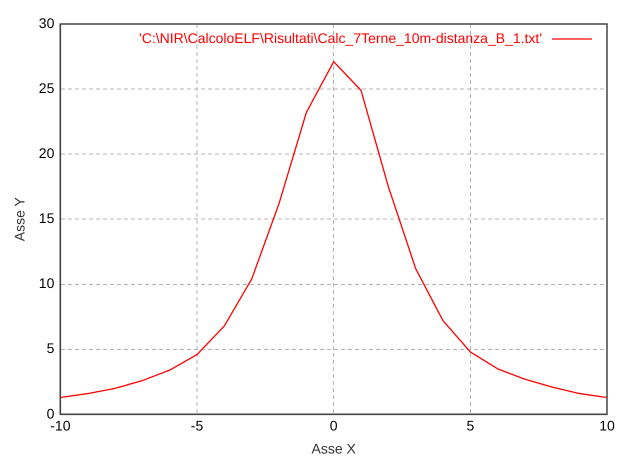  I want to click on y-tick-label: 20, so click(46, 152).